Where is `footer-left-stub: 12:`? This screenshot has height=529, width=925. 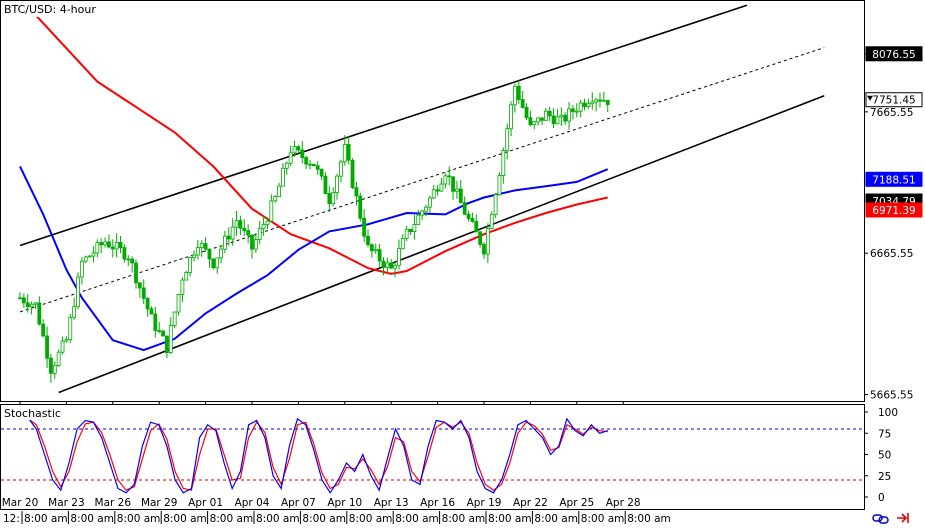 footer-left-stub: 12: is located at coordinates (11, 519).